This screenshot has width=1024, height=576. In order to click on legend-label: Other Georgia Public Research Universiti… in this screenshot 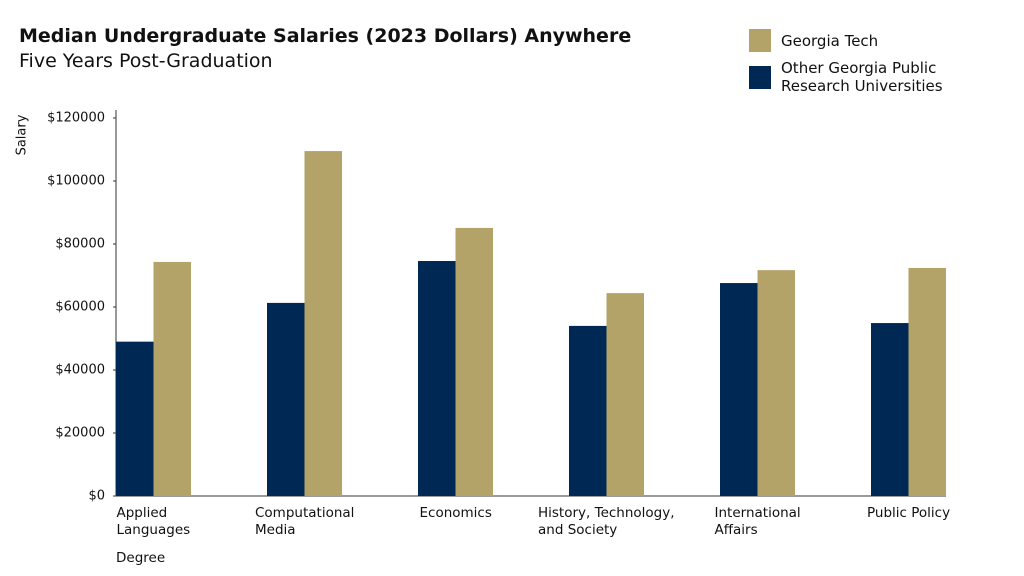, I will do `click(862, 77)`.